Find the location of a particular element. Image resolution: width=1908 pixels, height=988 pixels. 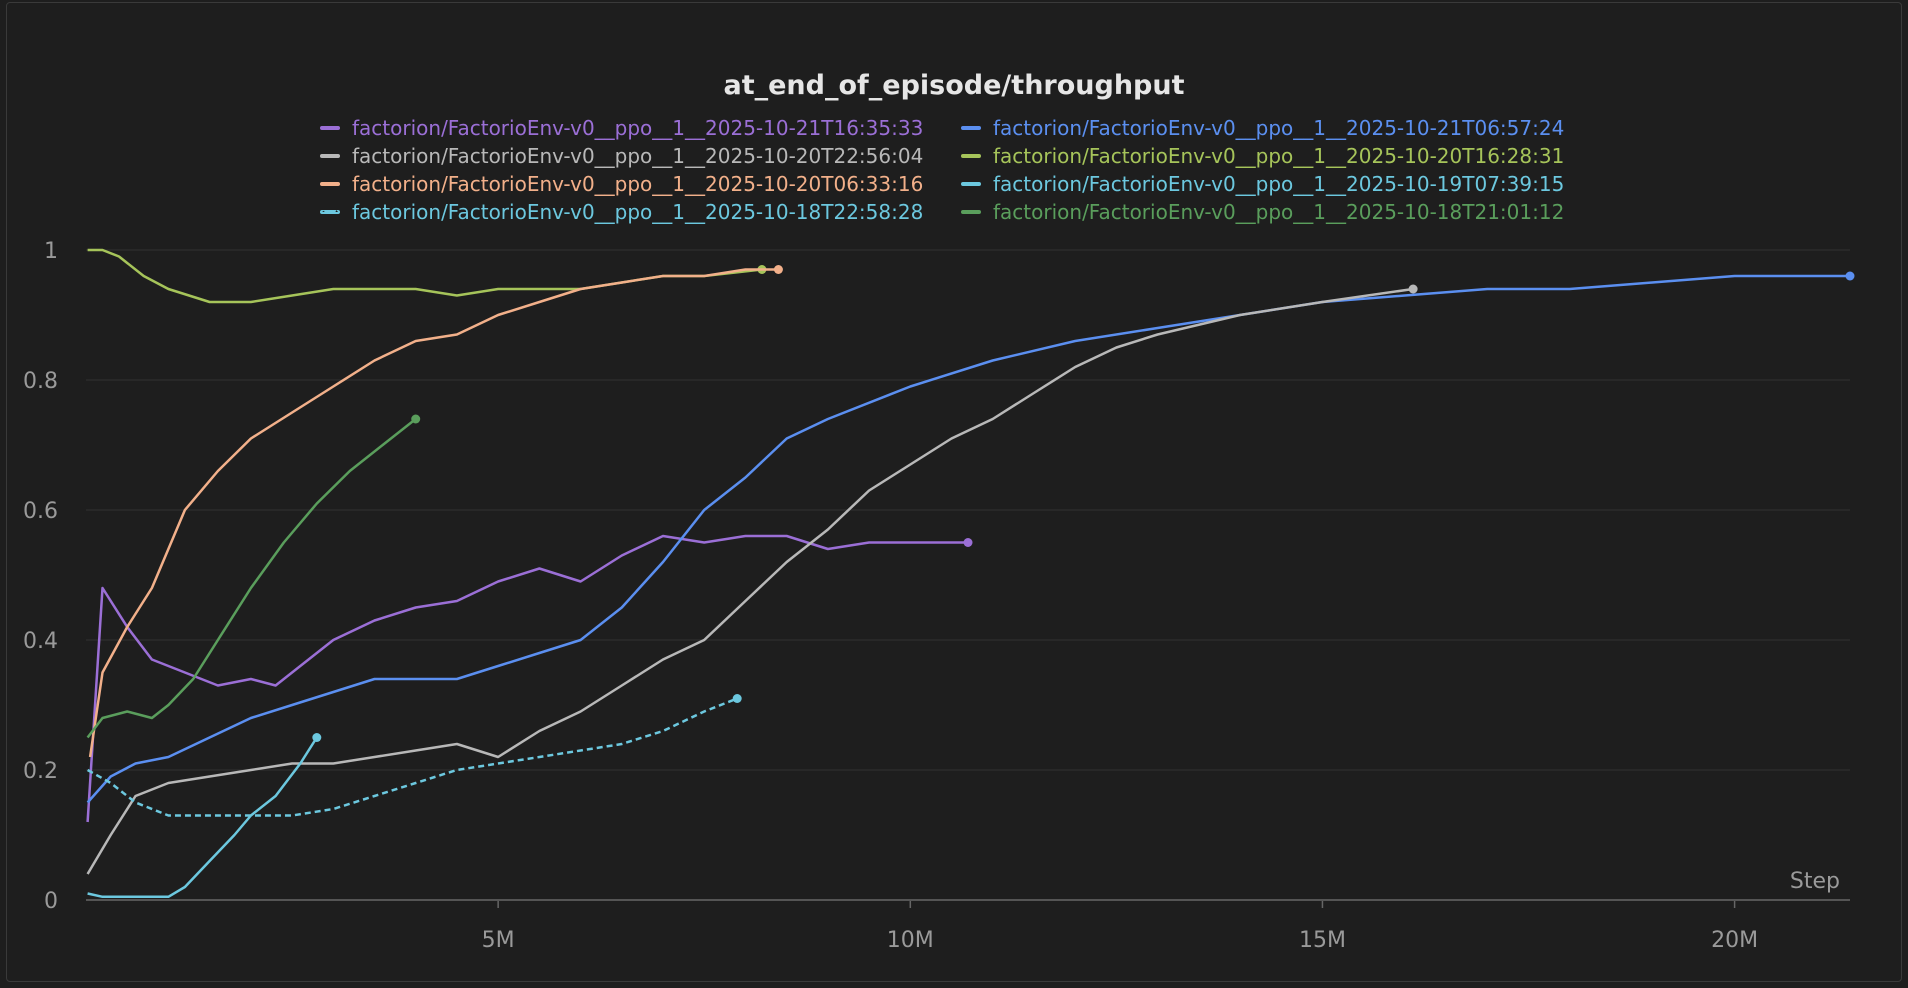

x-tick-label: 20M is located at coordinates (1734, 940).